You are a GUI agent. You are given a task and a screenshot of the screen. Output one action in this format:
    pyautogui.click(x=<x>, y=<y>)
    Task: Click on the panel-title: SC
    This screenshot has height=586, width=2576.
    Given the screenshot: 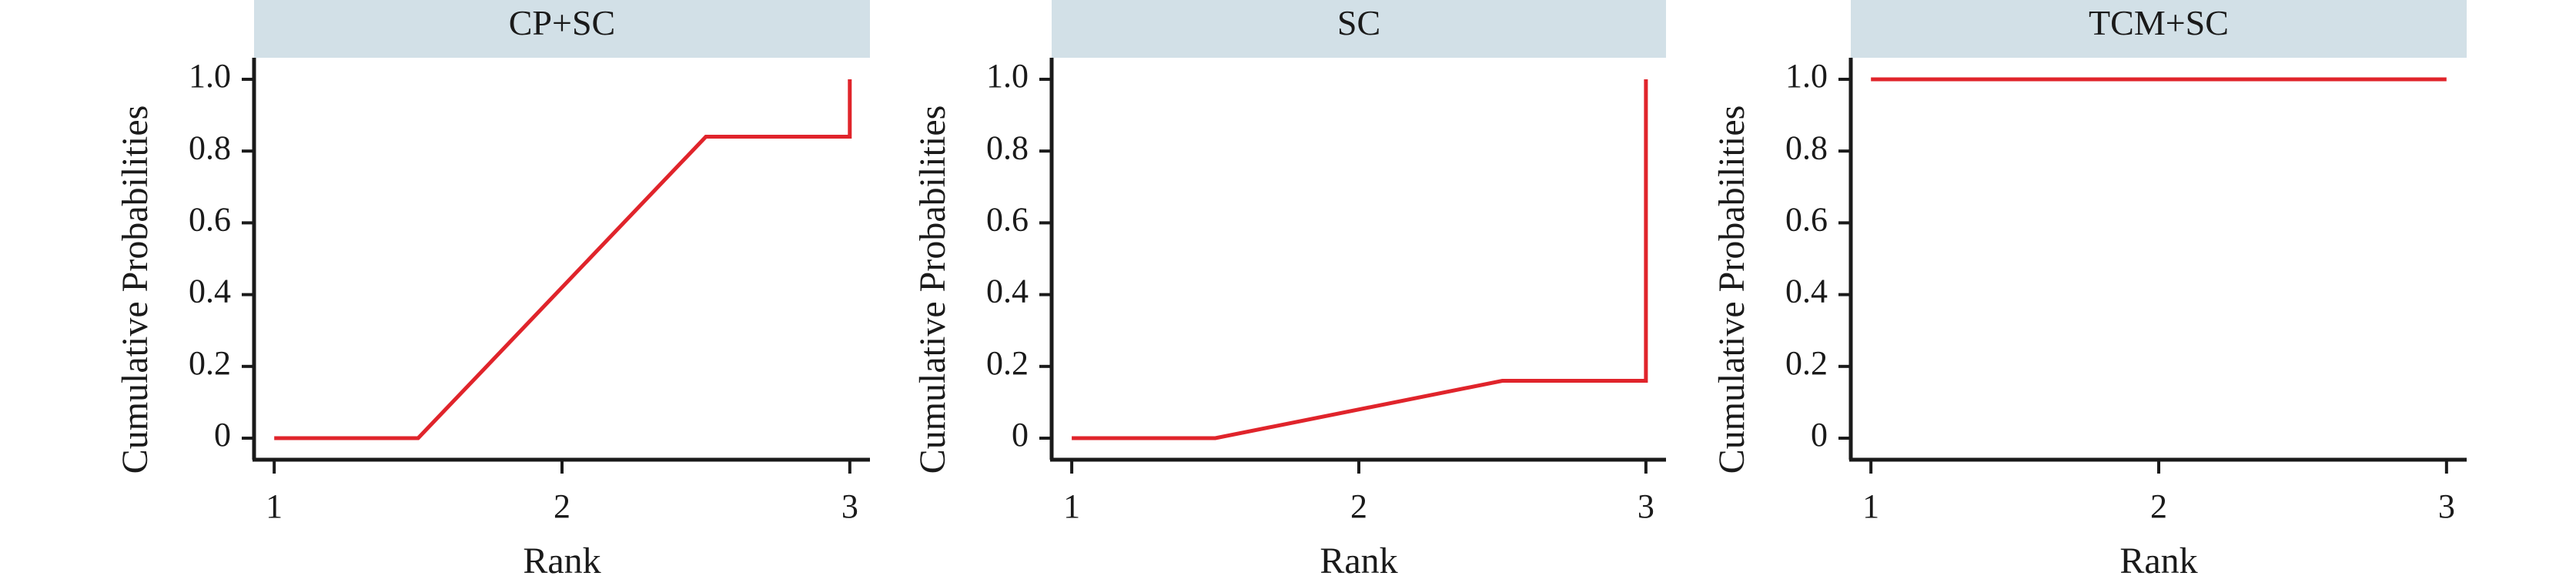 What is the action you would take?
    pyautogui.click(x=1358, y=22)
    